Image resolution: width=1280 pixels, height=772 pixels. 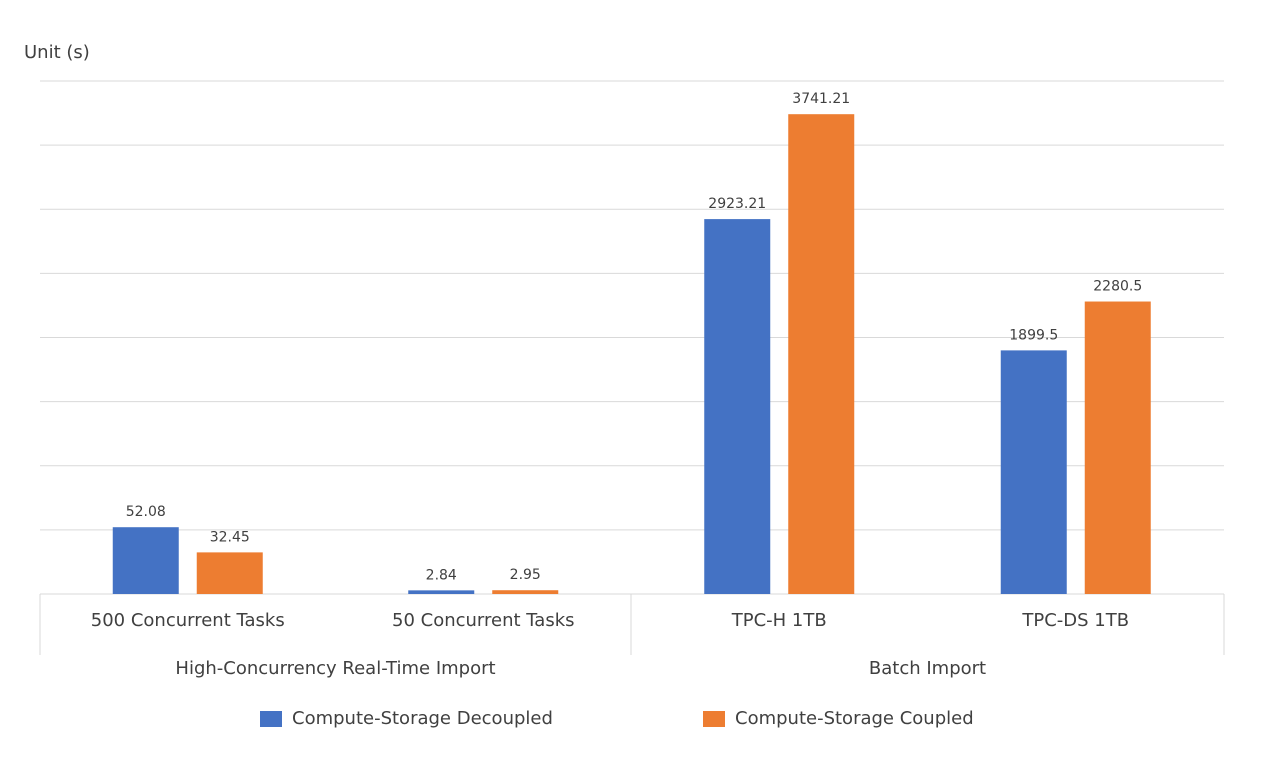 I want to click on x-tick-label: TPC-DS 1TB, so click(x=1075, y=620).